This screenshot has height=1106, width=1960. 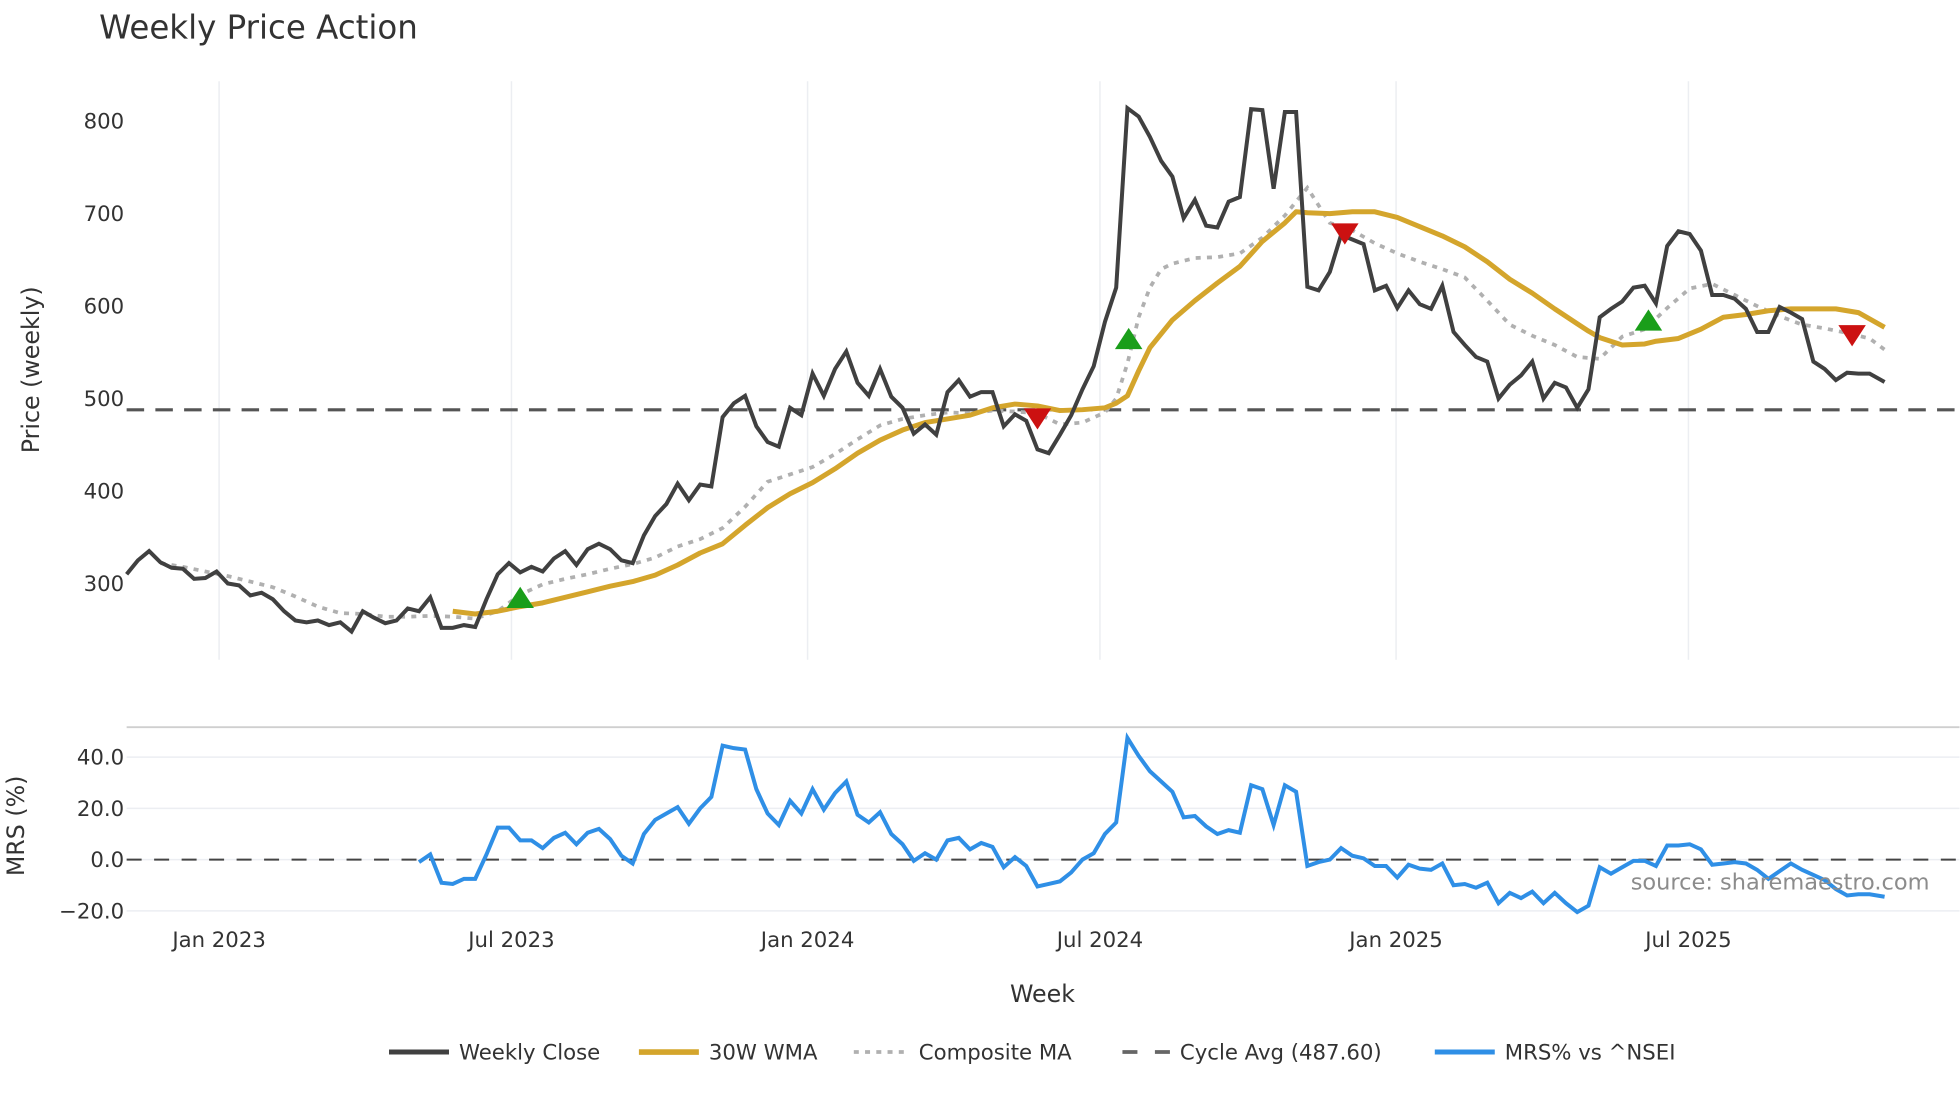 I want to click on legend-item: Cycle Avg (487.60), so click(x=1252, y=1053).